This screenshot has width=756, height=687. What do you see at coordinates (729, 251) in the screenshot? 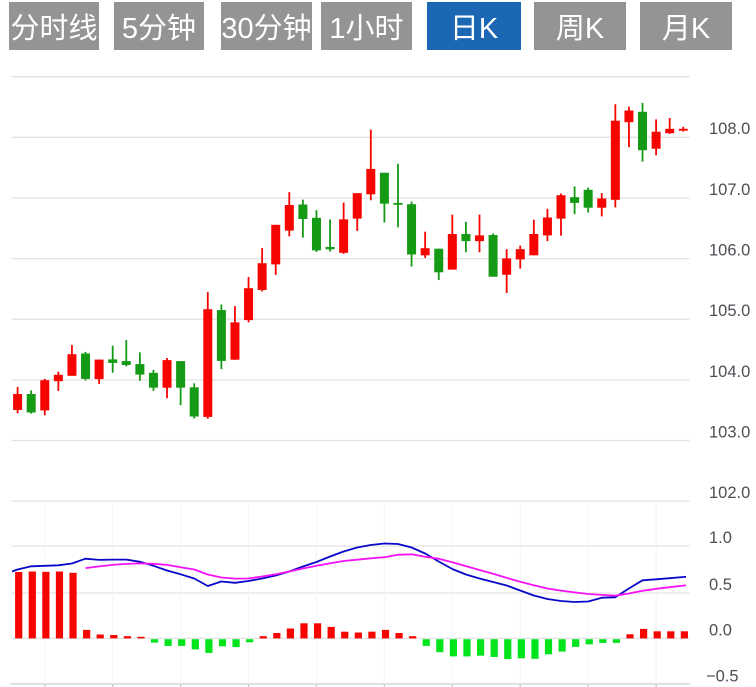
I see `svg-text: 106.0` at bounding box center [729, 251].